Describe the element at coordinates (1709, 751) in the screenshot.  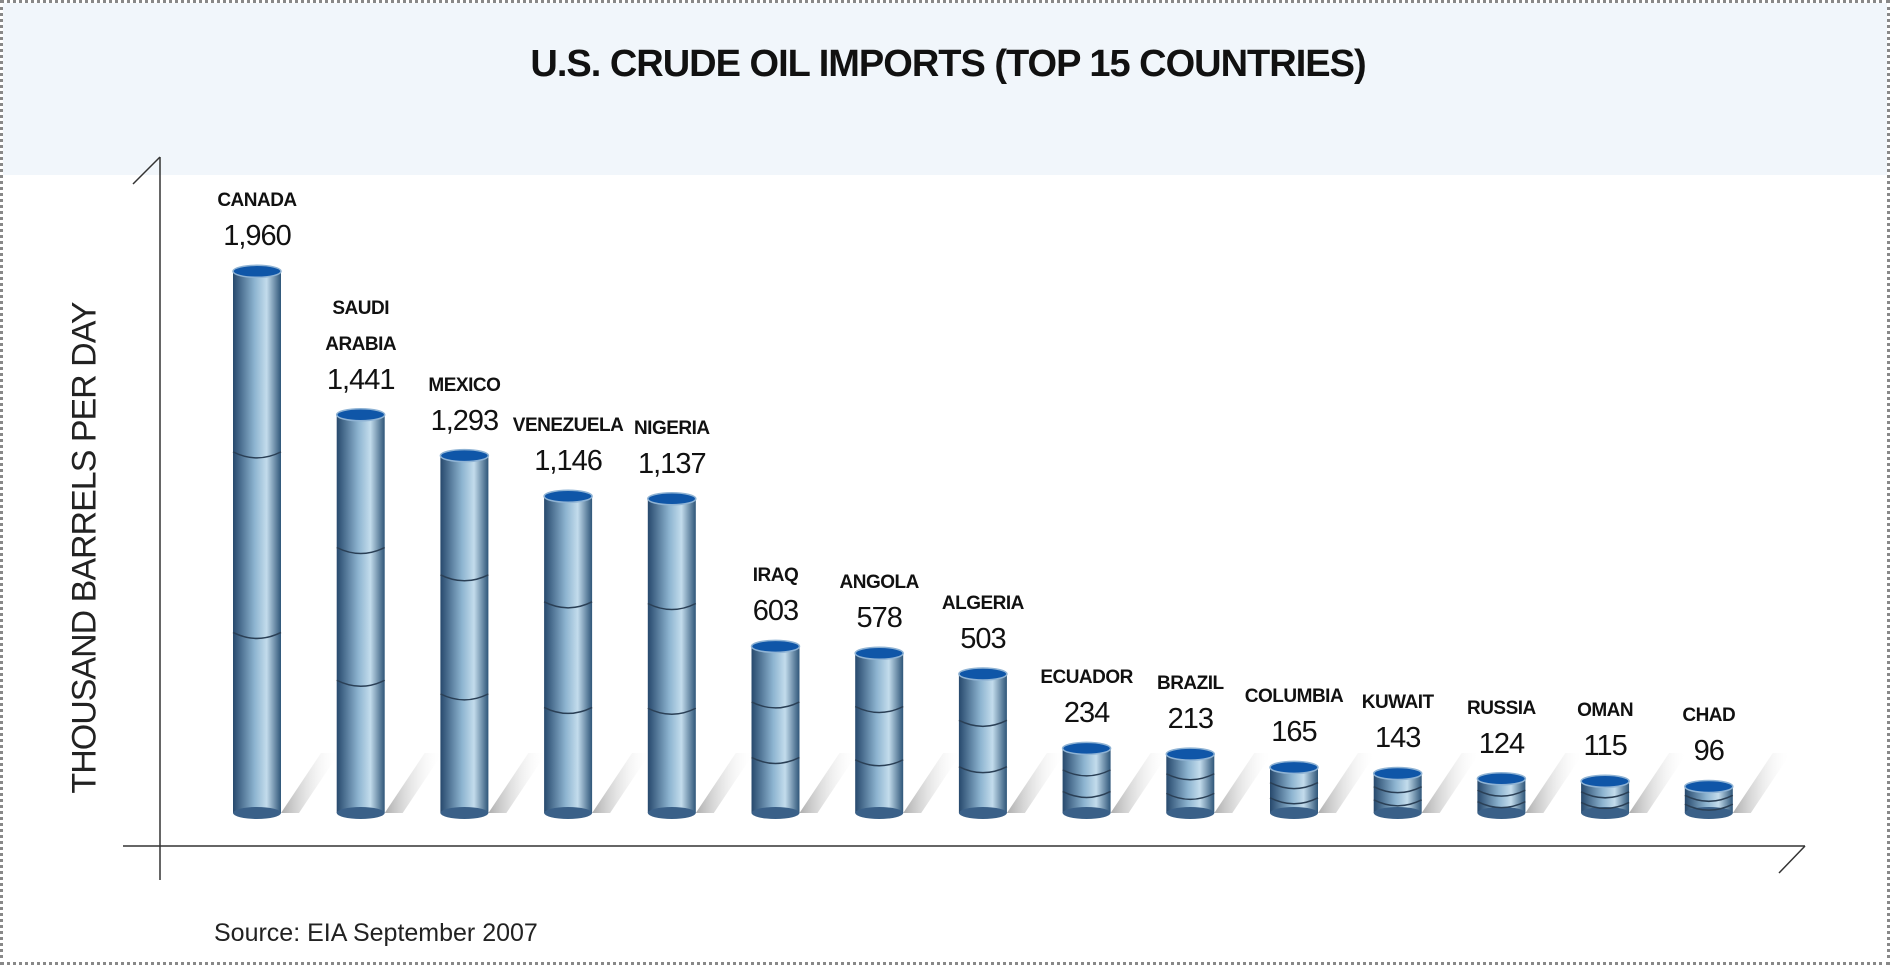
I see `value-label: 96` at that location.